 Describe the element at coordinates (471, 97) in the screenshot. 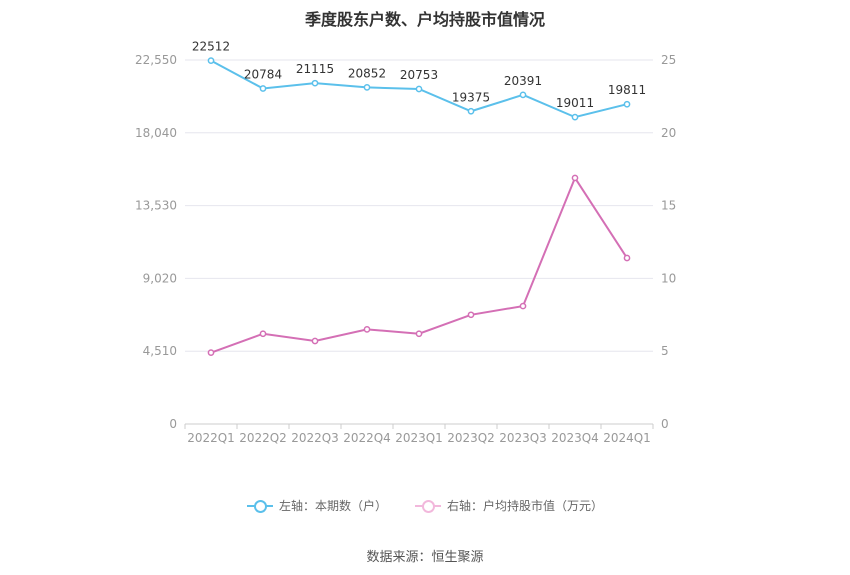

I see `data-label: 19375` at that location.